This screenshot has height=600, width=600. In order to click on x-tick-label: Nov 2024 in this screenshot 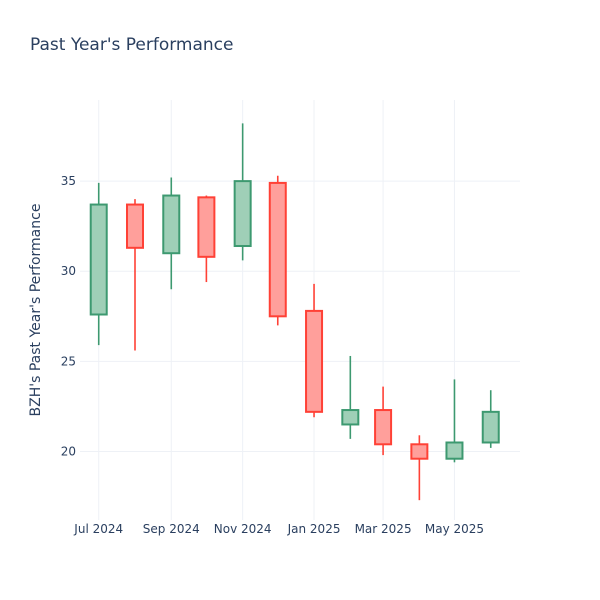, I will do `click(243, 529)`.